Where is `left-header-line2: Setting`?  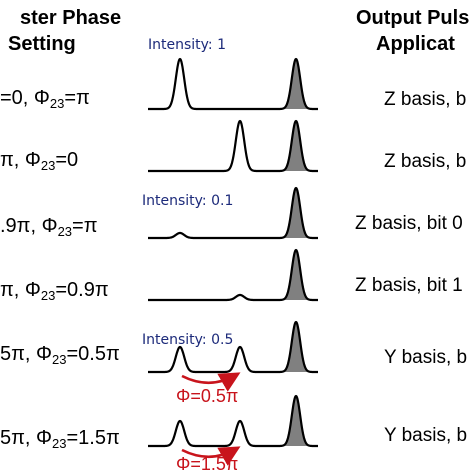
left-header-line2: Setting is located at coordinates (42, 44).